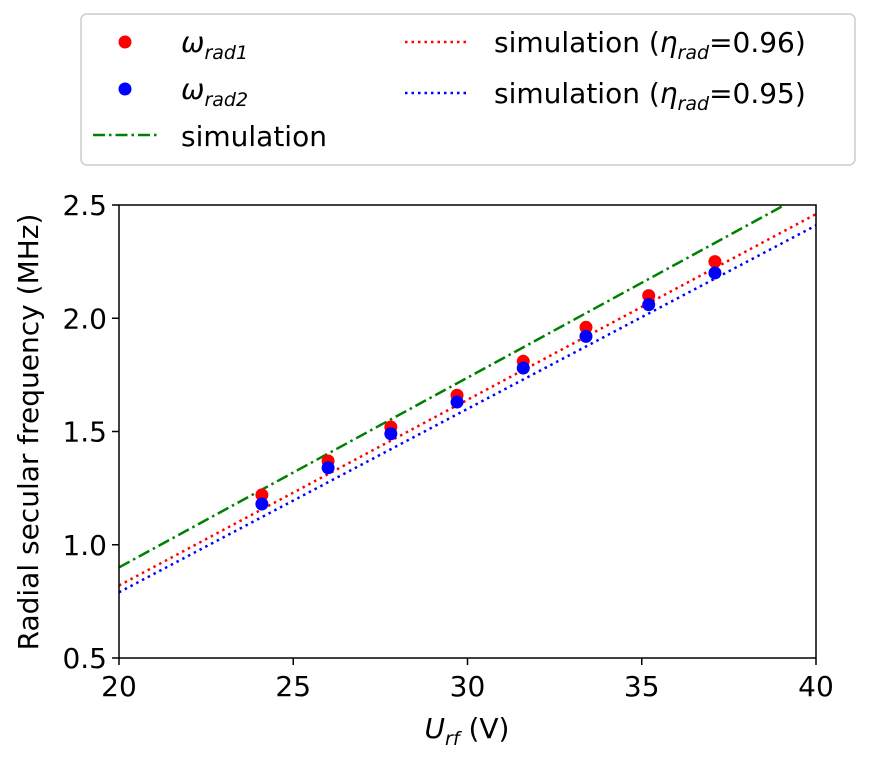 Image resolution: width=869 pixels, height=760 pixels. Describe the element at coordinates (125, 42) in the screenshot. I see `legend-marker-omega-rad1` at that location.